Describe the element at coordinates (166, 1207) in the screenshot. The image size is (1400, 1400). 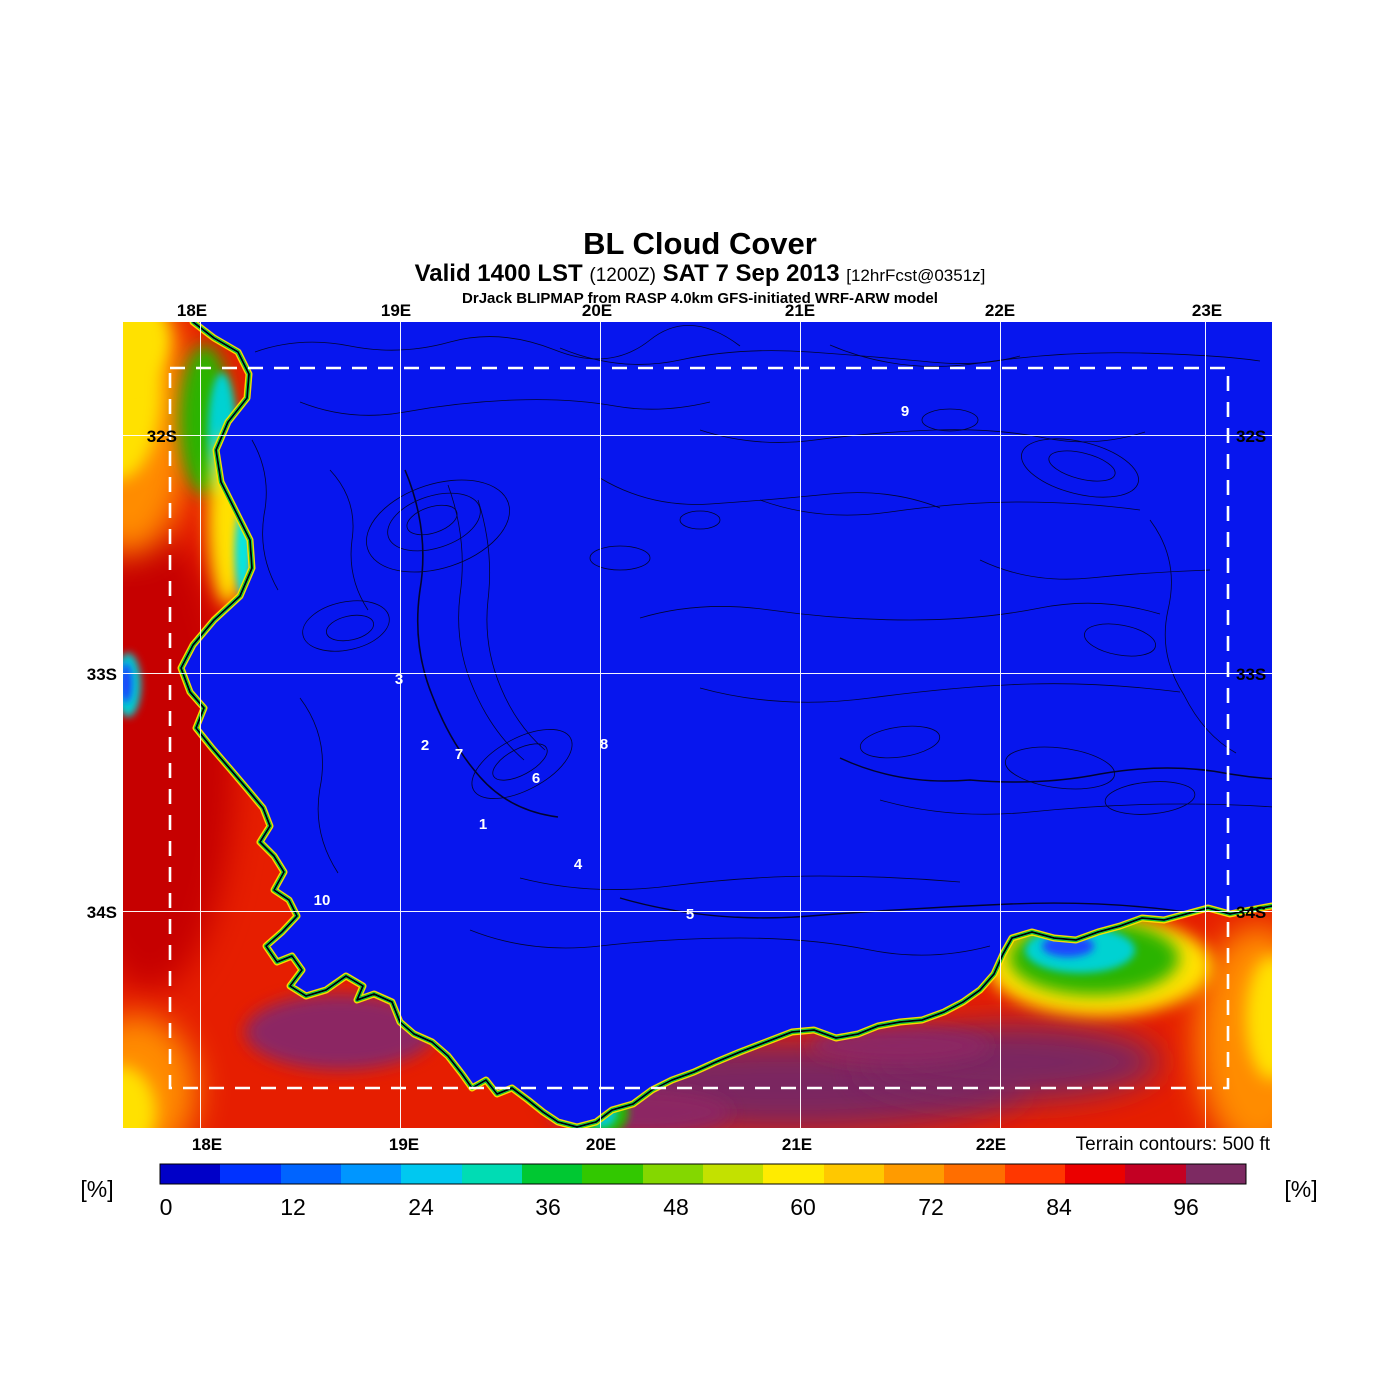
I see `colorbar-tick: 0` at that location.